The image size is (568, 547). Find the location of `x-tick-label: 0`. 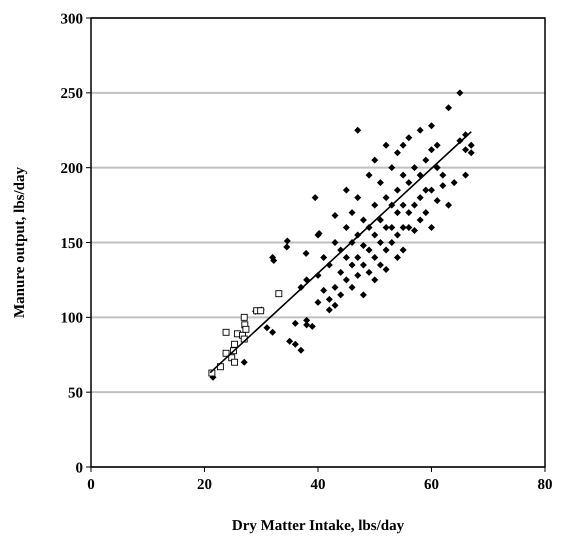

x-tick-label: 0 is located at coordinates (91, 485).